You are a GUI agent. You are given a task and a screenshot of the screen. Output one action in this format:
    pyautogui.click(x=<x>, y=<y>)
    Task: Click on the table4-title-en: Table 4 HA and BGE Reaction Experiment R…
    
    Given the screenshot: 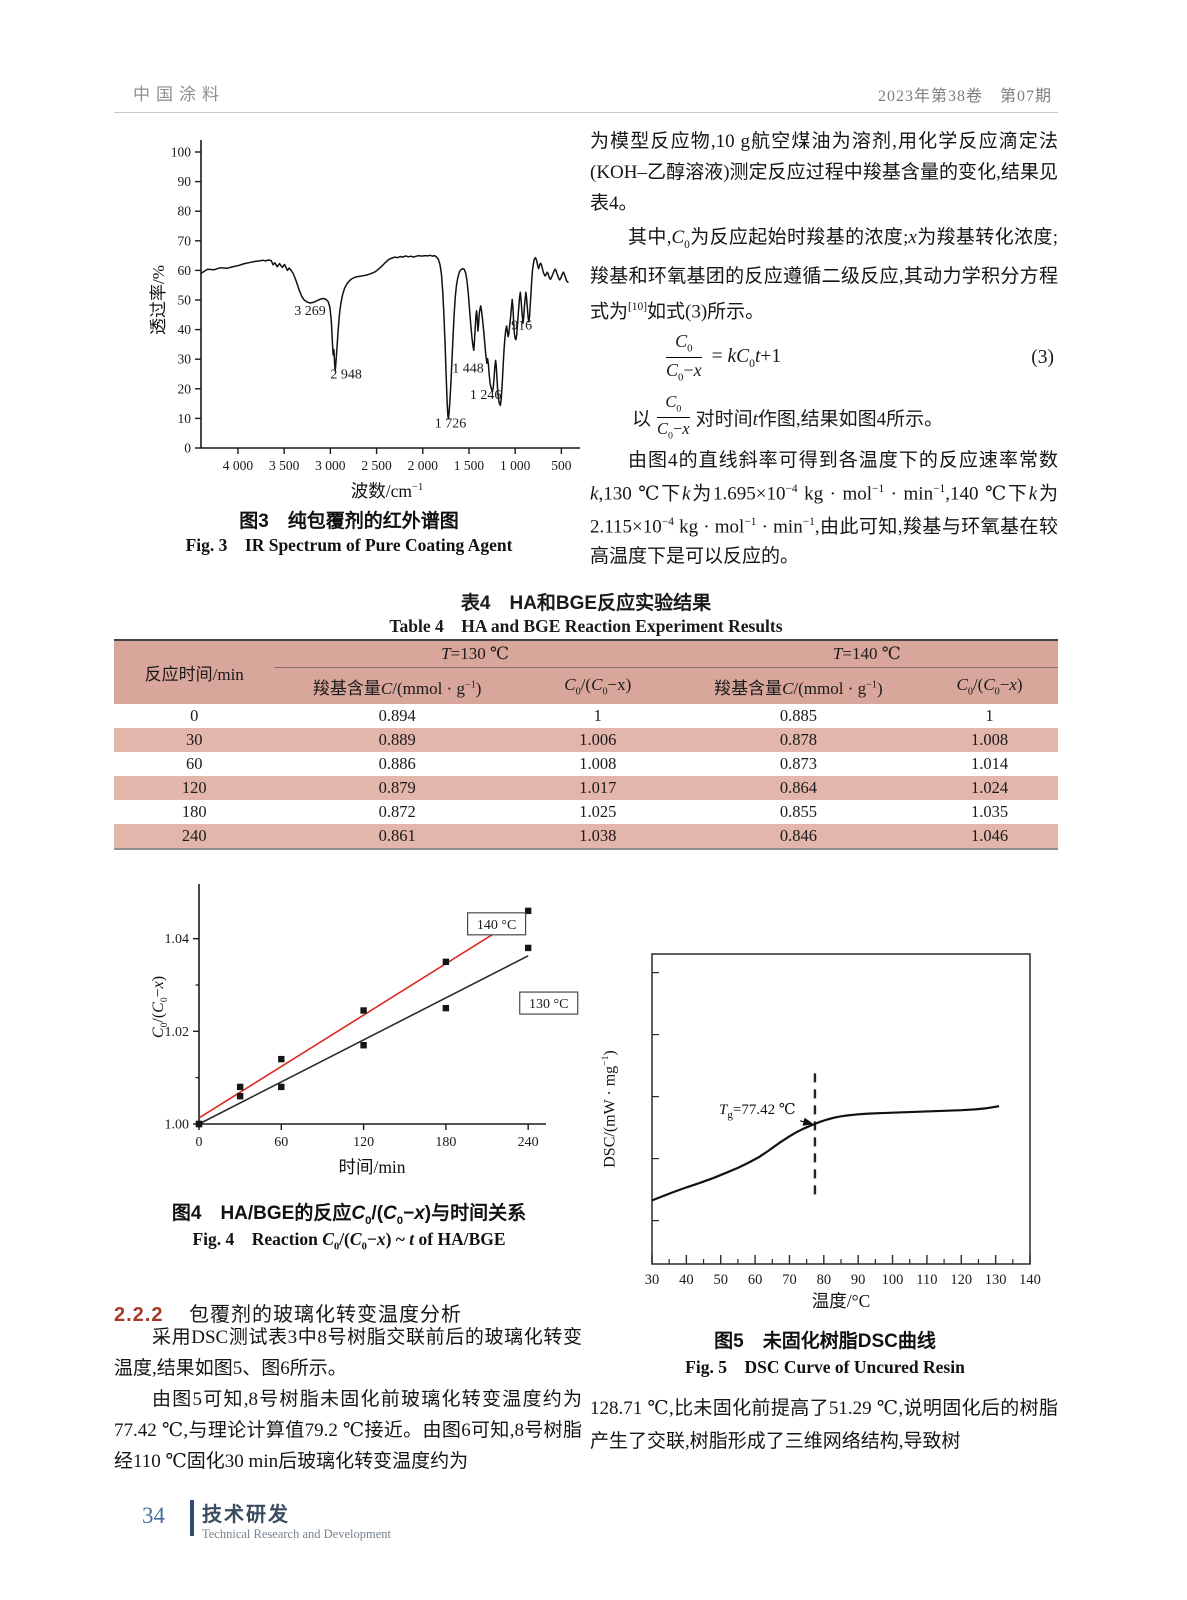 What is the action you would take?
    pyautogui.click(x=586, y=626)
    